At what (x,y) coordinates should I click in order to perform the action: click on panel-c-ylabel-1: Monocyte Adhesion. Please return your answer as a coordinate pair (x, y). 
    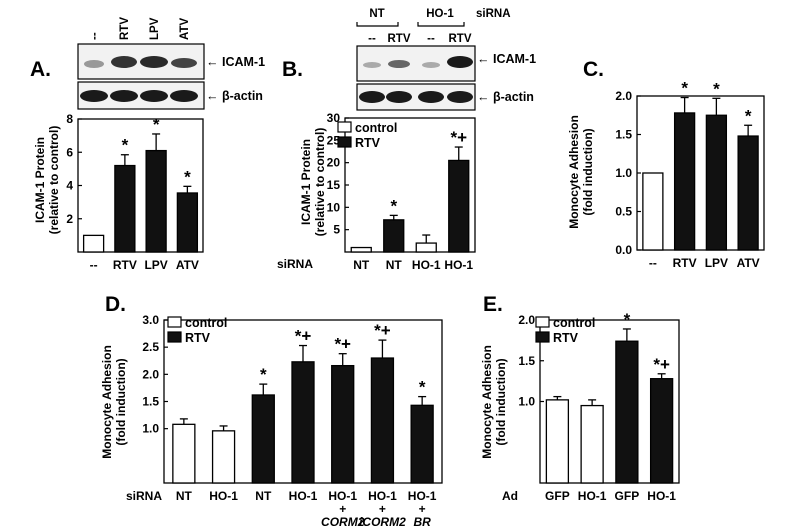
    Looking at the image, I should click on (574, 172).